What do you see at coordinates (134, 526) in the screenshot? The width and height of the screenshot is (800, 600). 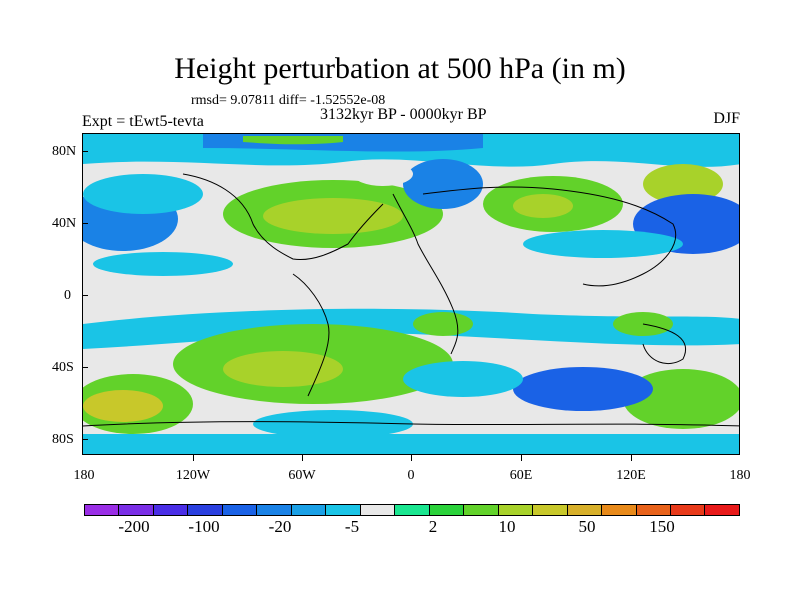 I see `colorbar-label: -200` at bounding box center [134, 526].